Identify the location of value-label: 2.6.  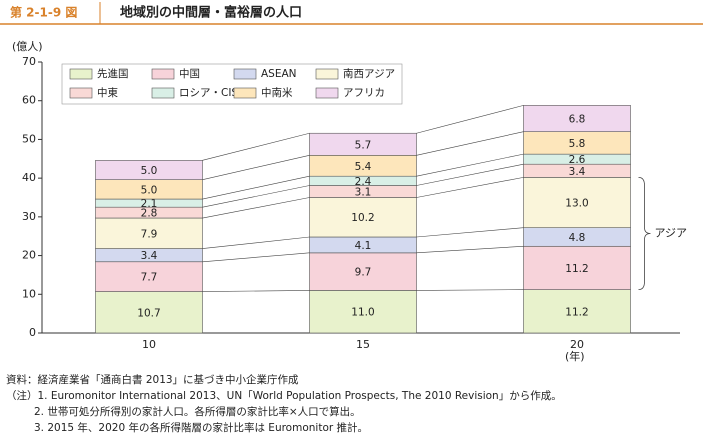
(577, 160).